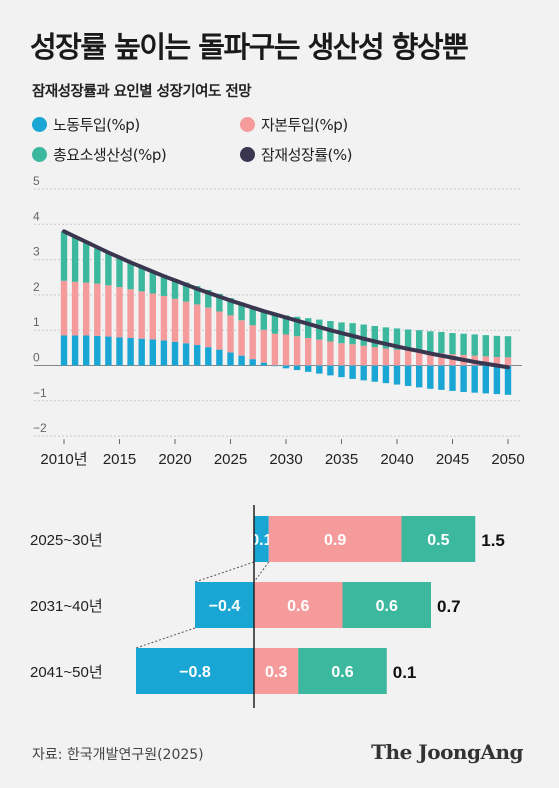 The image size is (559, 788). Describe the element at coordinates (96, 125) in the screenshot. I see `legend-label-labor: 노동투입(%p)` at that location.